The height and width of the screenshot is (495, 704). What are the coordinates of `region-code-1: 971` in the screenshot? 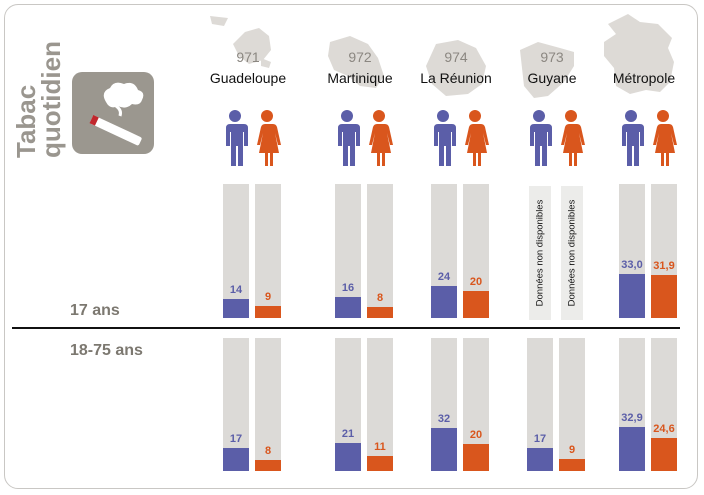 It's located at (248, 57).